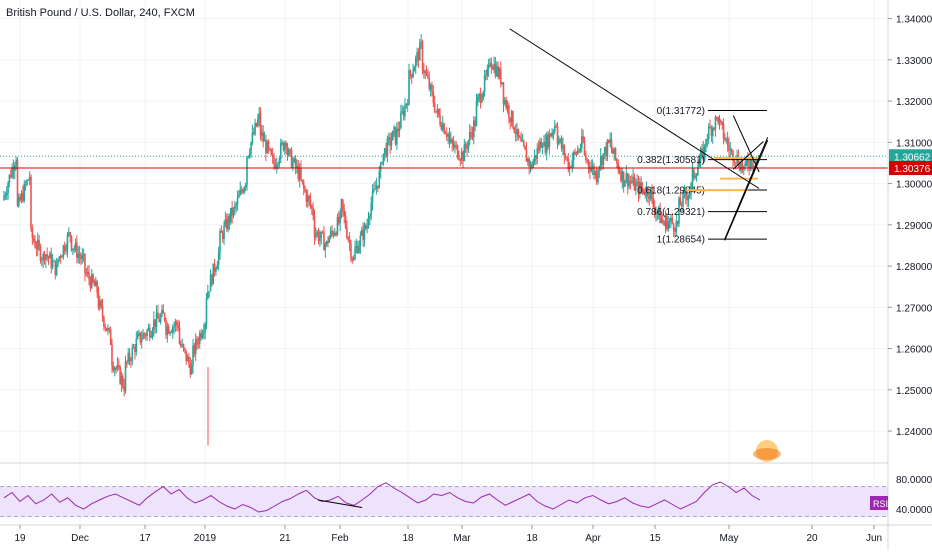 The height and width of the screenshot is (555, 932). What do you see at coordinates (914, 20) in the screenshot?
I see `price-tick-label: 1.34000` at bounding box center [914, 20].